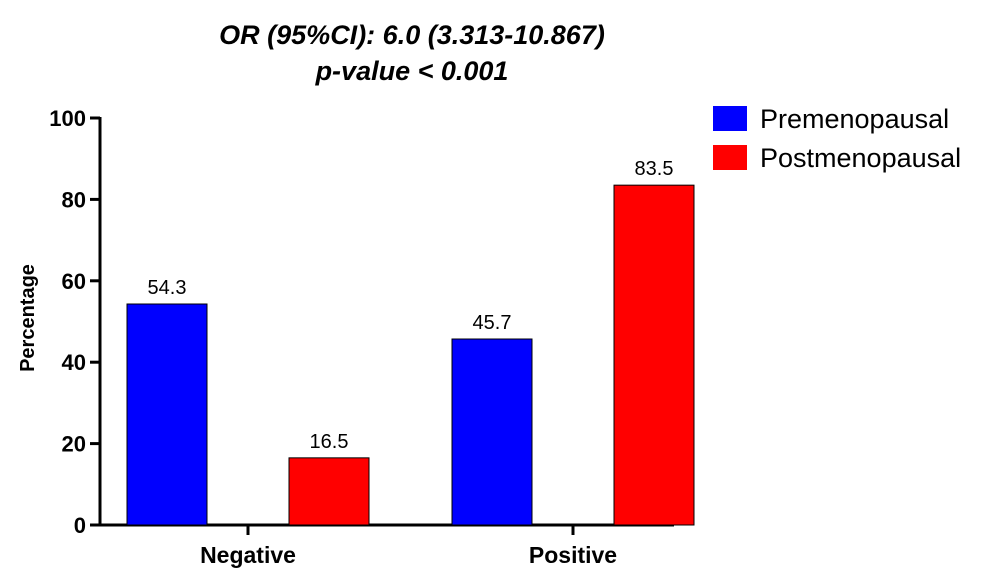 This screenshot has height=582, width=1000. I want to click on bar-postmenopausal-positive, so click(654, 355).